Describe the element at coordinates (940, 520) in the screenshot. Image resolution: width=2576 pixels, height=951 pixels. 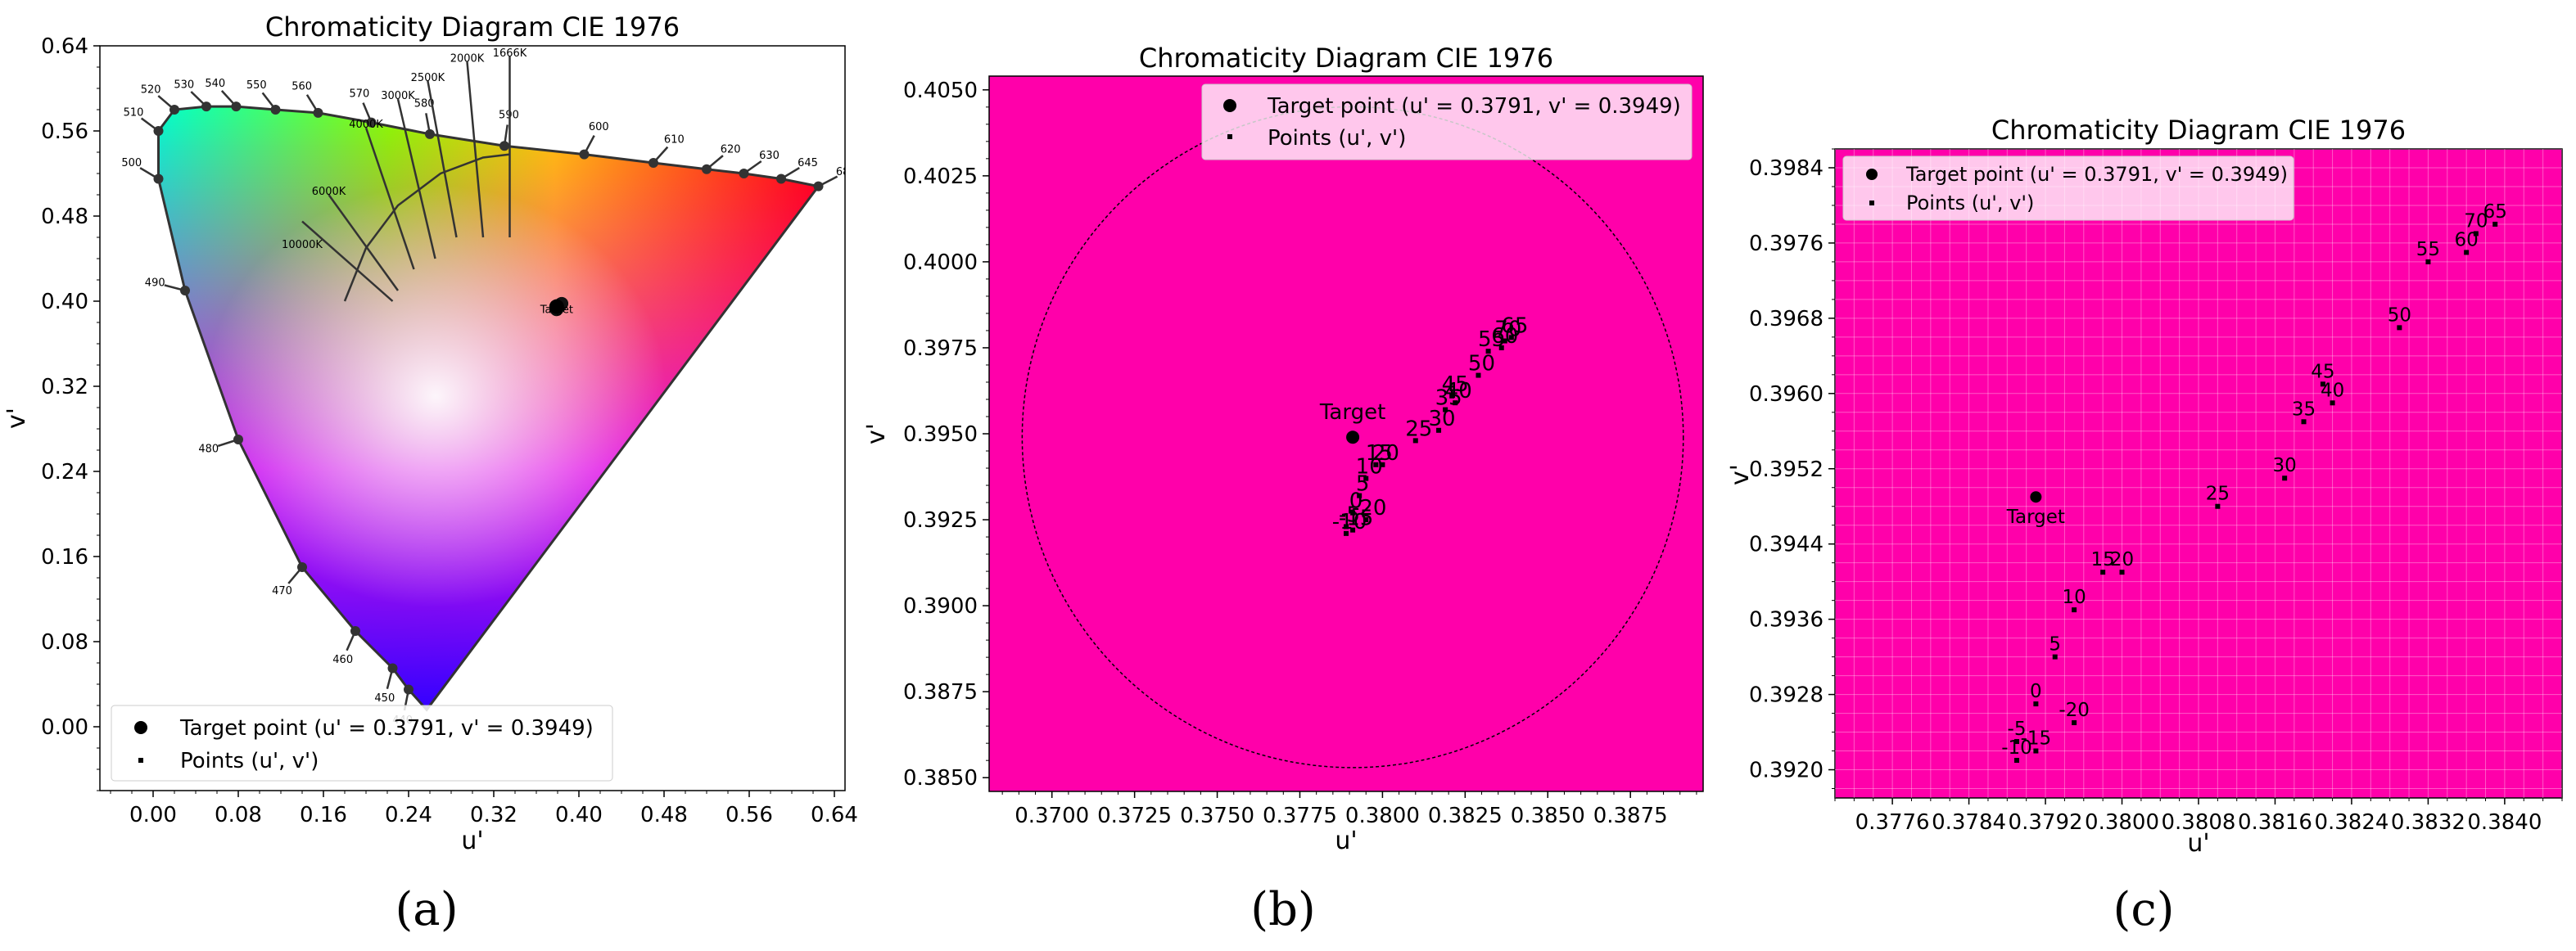
I see `b-ytick-label: 0.3925` at that location.